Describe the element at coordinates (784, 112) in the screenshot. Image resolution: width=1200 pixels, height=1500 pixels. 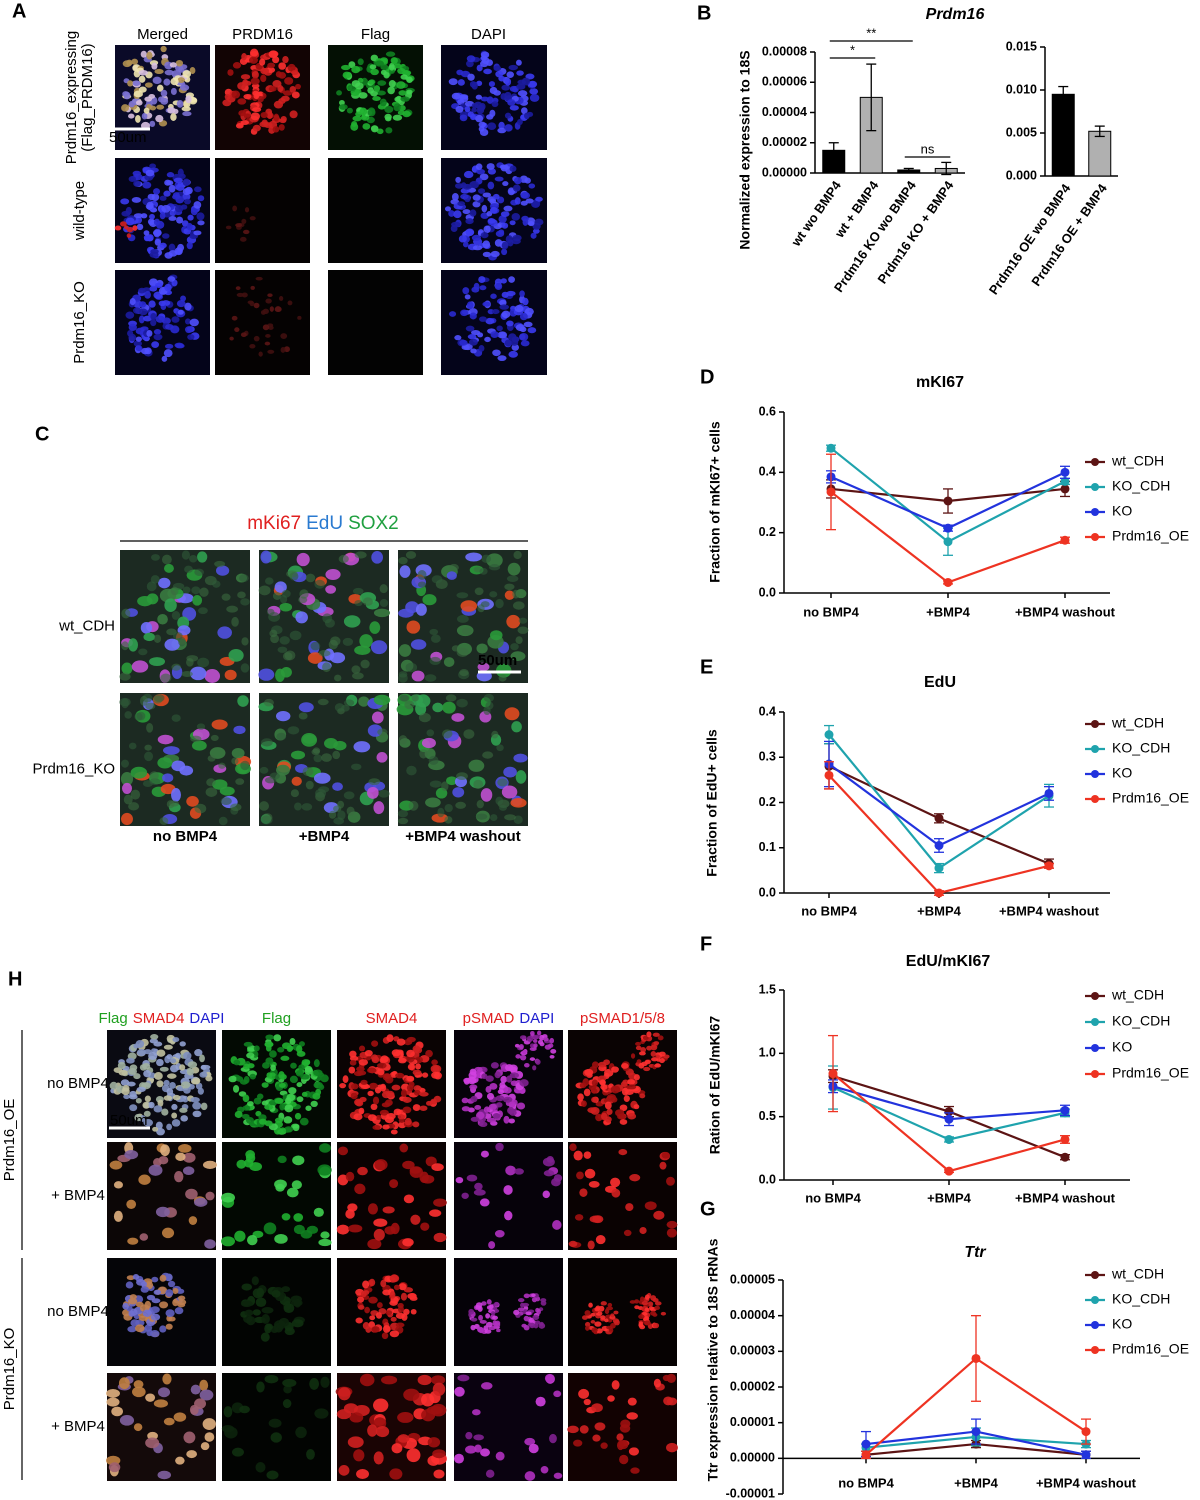
I see `y-tick-label: 0.00004` at that location.